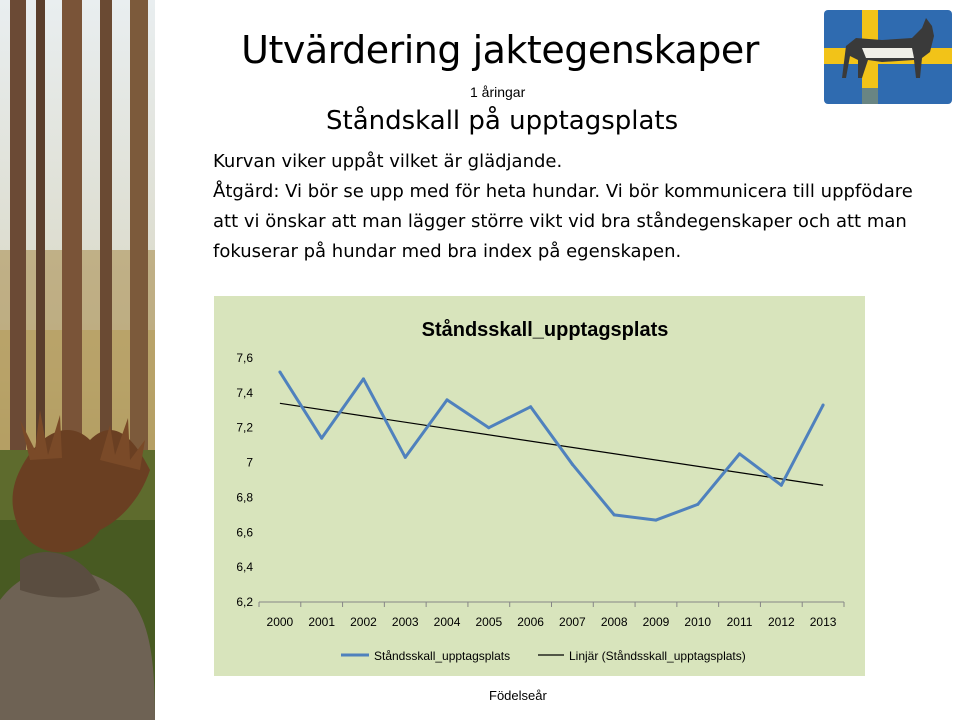  What do you see at coordinates (697, 622) in the screenshot?
I see `x-tick-label: 2010` at bounding box center [697, 622].